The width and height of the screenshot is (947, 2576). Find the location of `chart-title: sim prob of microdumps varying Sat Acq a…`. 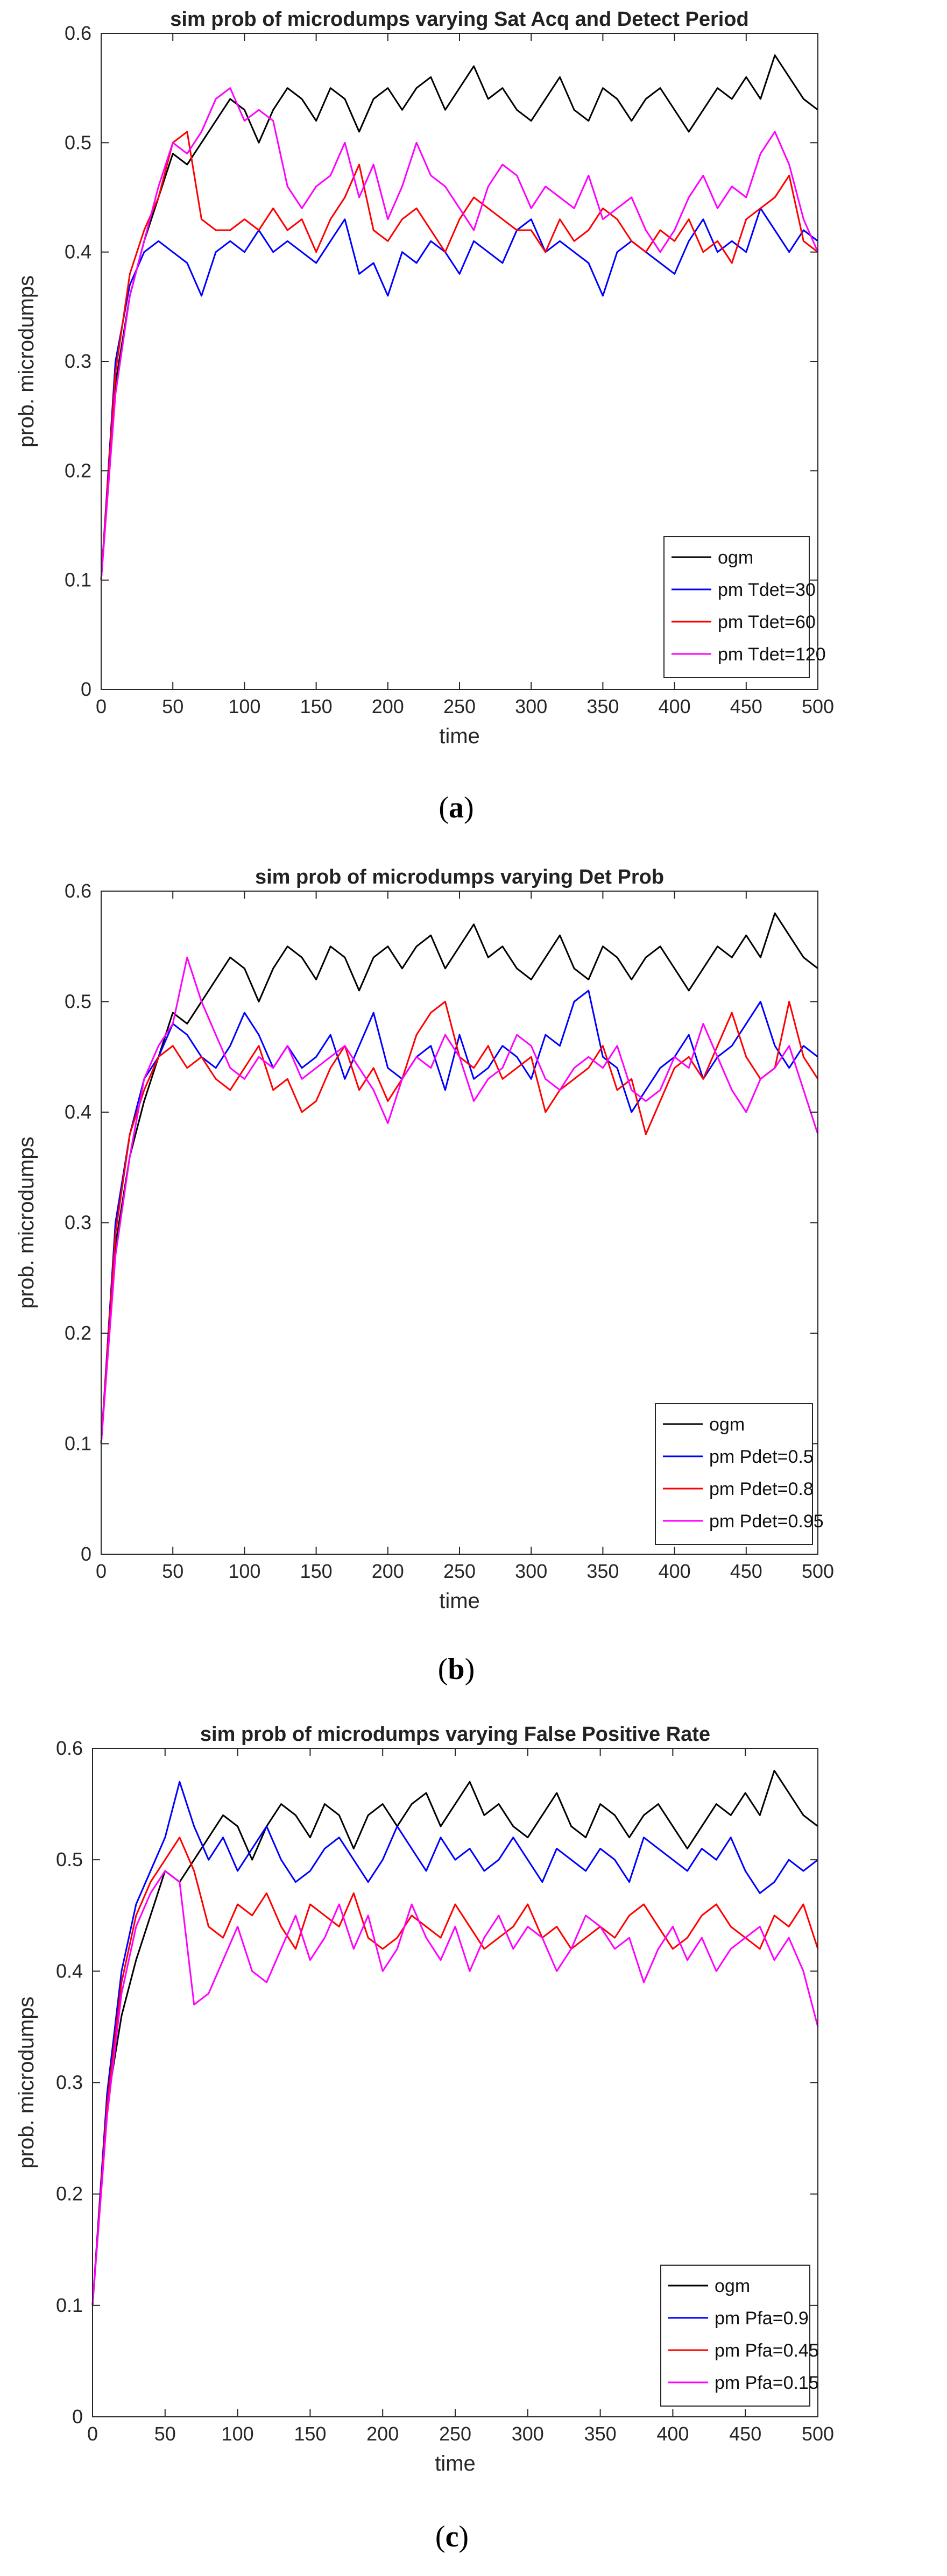

chart-title: sim prob of microdumps varying Sat Acq a… is located at coordinates (459, 19).